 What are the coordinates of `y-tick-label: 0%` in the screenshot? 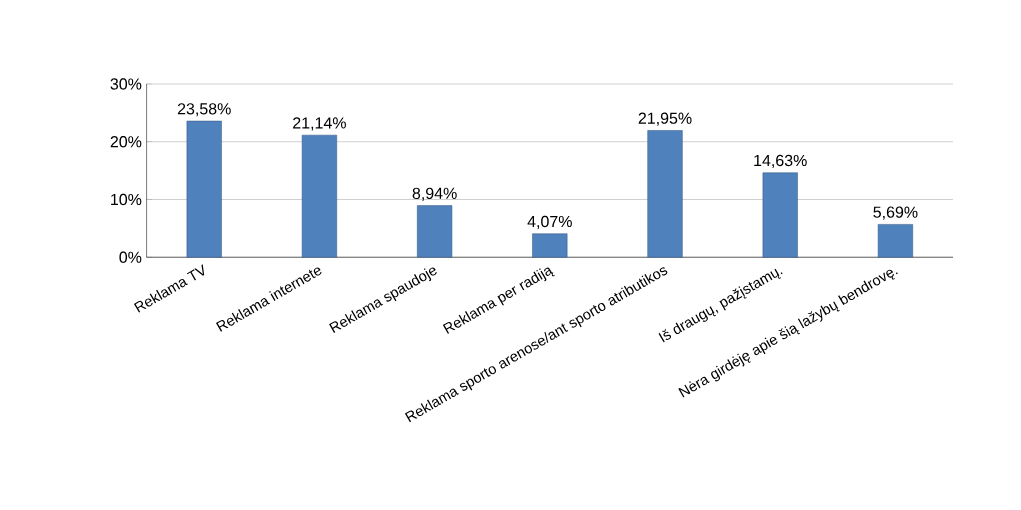 It's located at (130, 257).